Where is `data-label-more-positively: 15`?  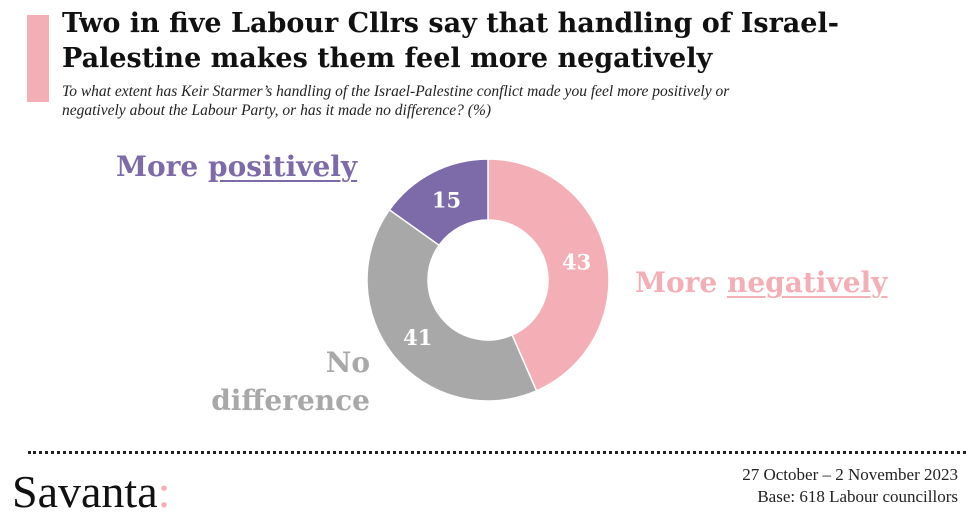
data-label-more-positively: 15 is located at coordinates (446, 200).